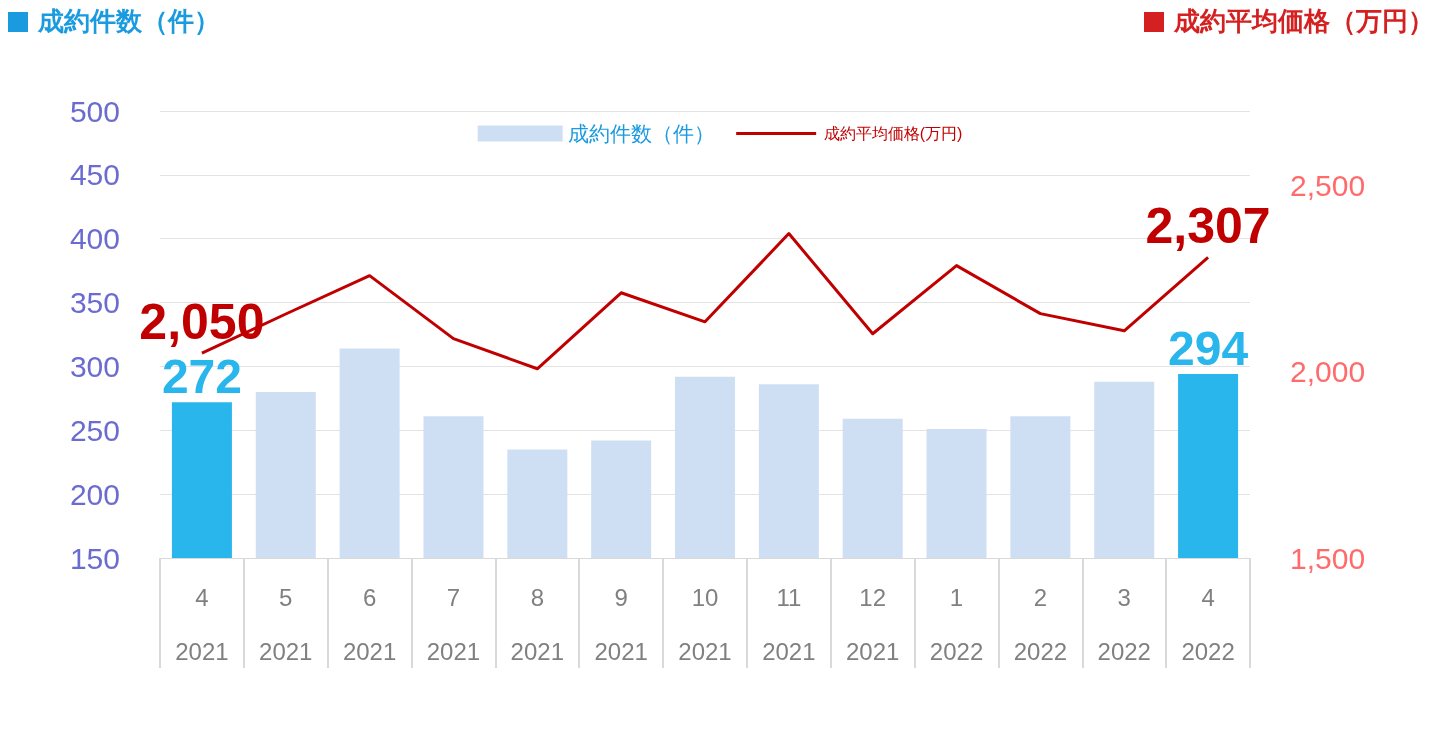  I want to click on data-label: 294, so click(1208, 348).